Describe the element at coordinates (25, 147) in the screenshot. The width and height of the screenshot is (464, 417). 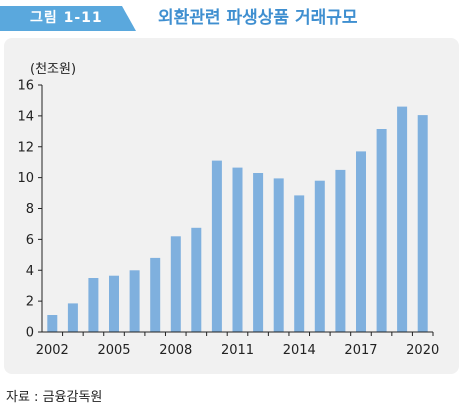
I see `y-tick-label: 12` at that location.